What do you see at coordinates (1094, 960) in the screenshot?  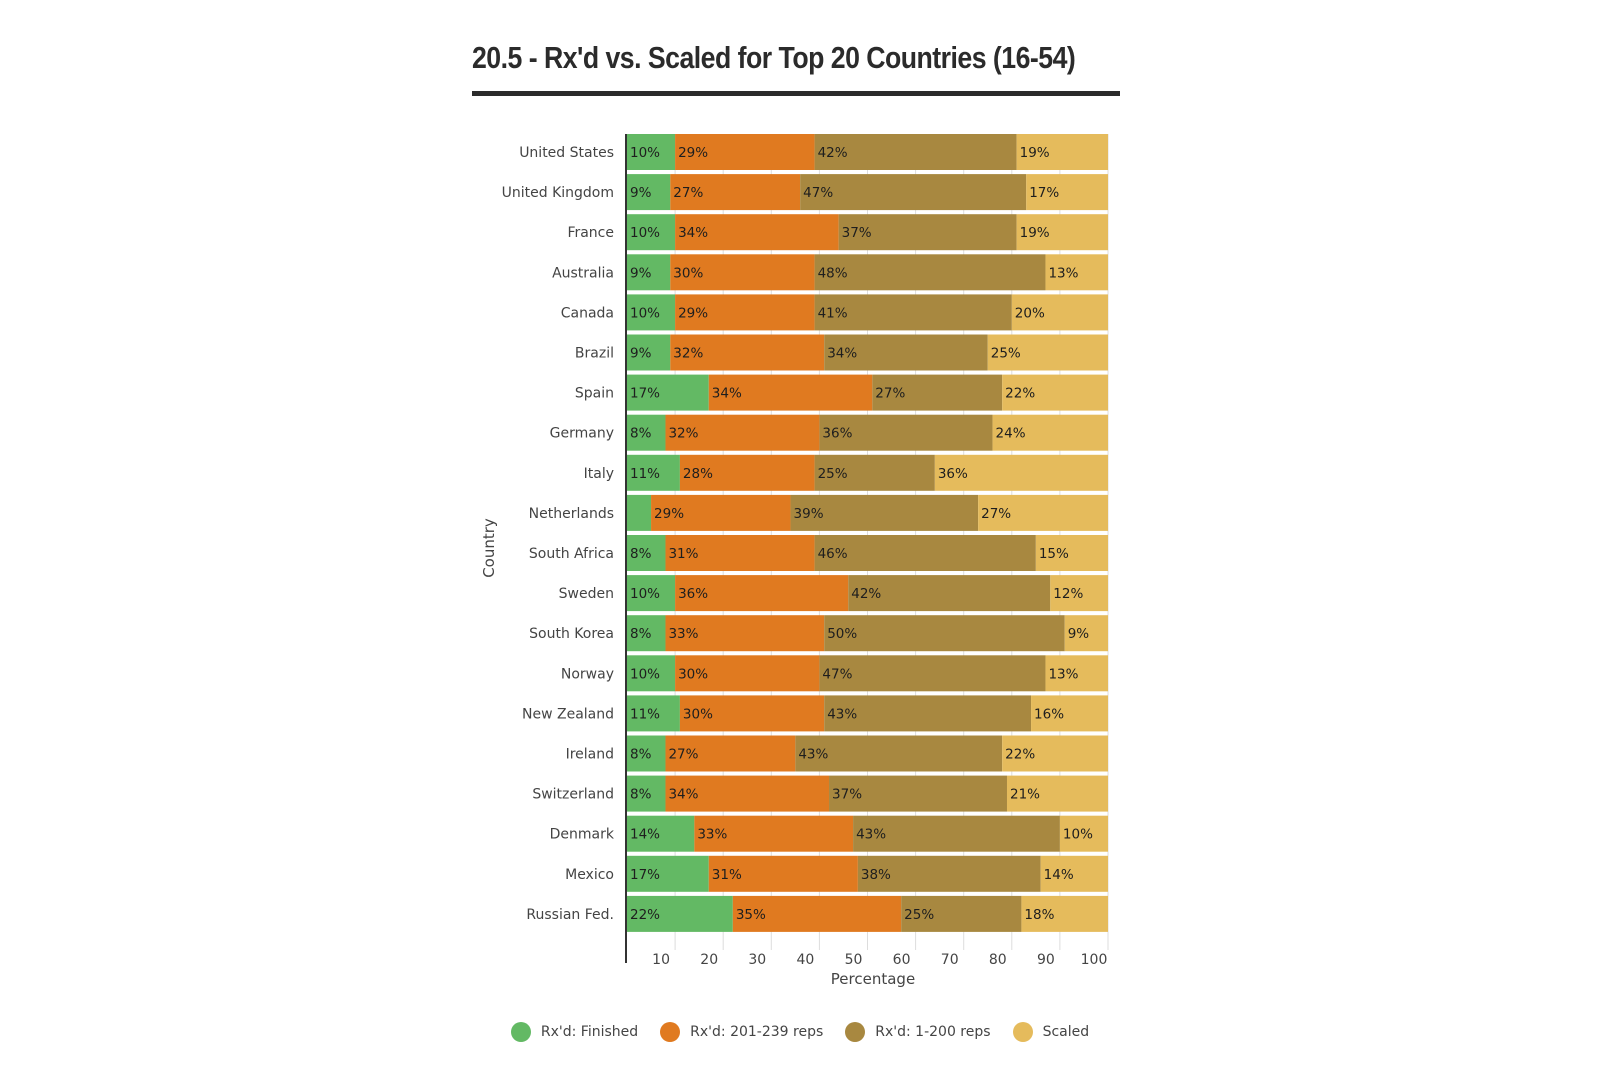 I see `x-tick-label: 100` at bounding box center [1094, 960].